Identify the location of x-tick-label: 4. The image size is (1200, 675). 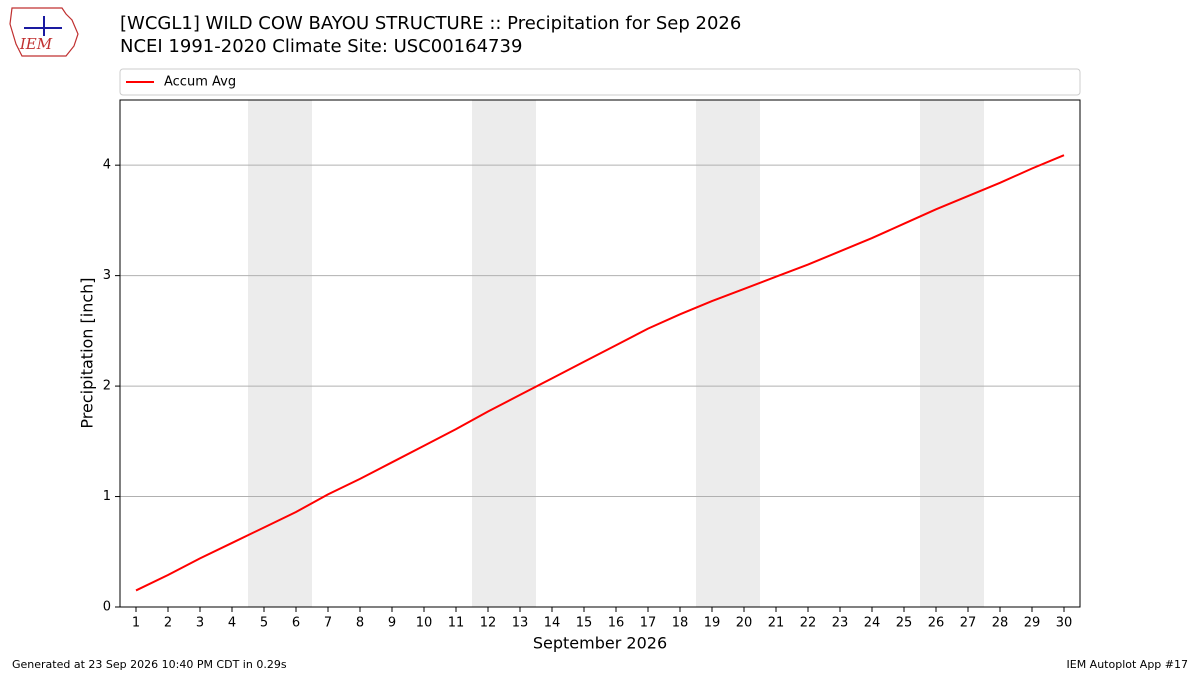
(232, 623).